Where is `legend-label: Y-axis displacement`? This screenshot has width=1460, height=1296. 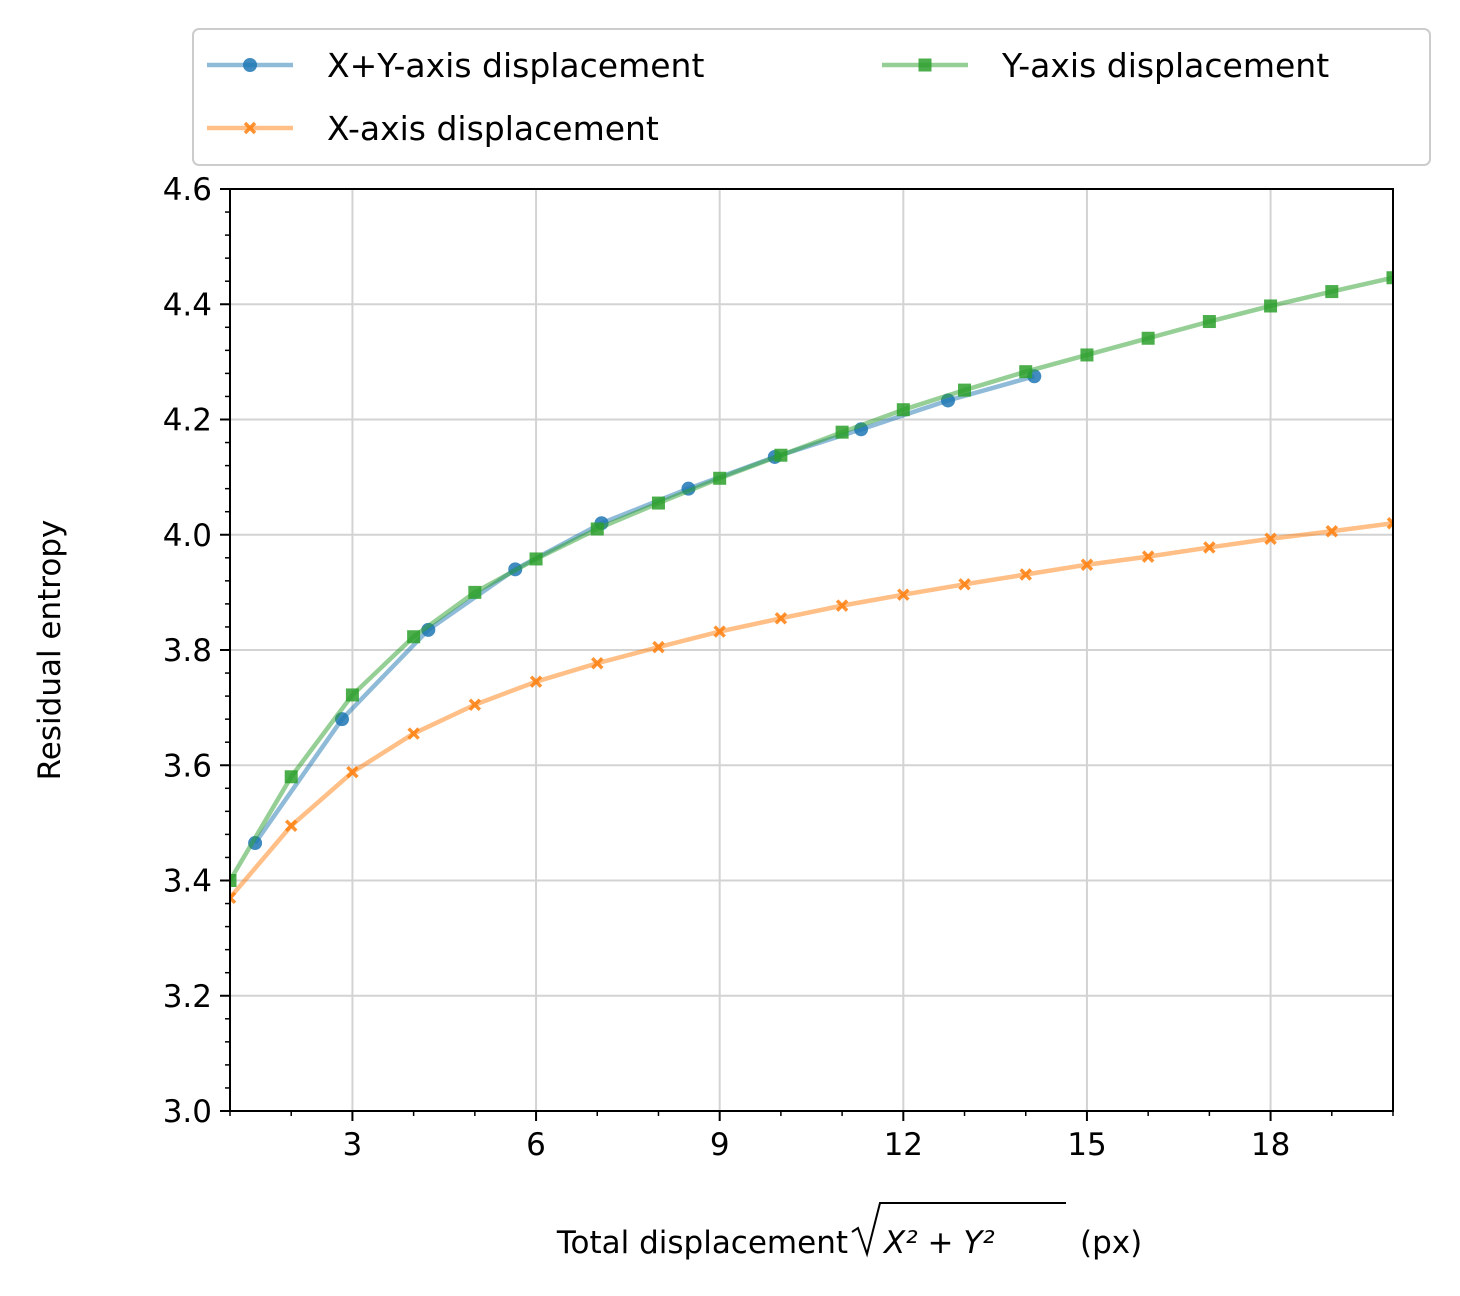
legend-label: Y-axis displacement is located at coordinates (1165, 65).